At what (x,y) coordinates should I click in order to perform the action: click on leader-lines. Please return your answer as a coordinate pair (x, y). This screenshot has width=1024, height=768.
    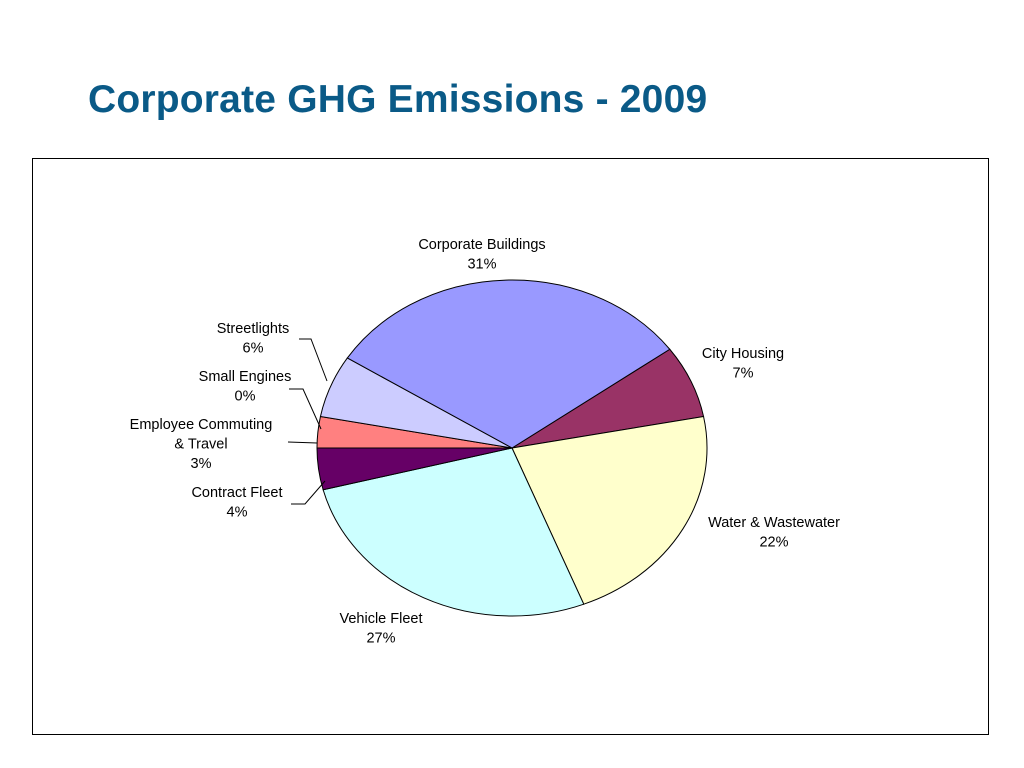
    Looking at the image, I should click on (307, 421).